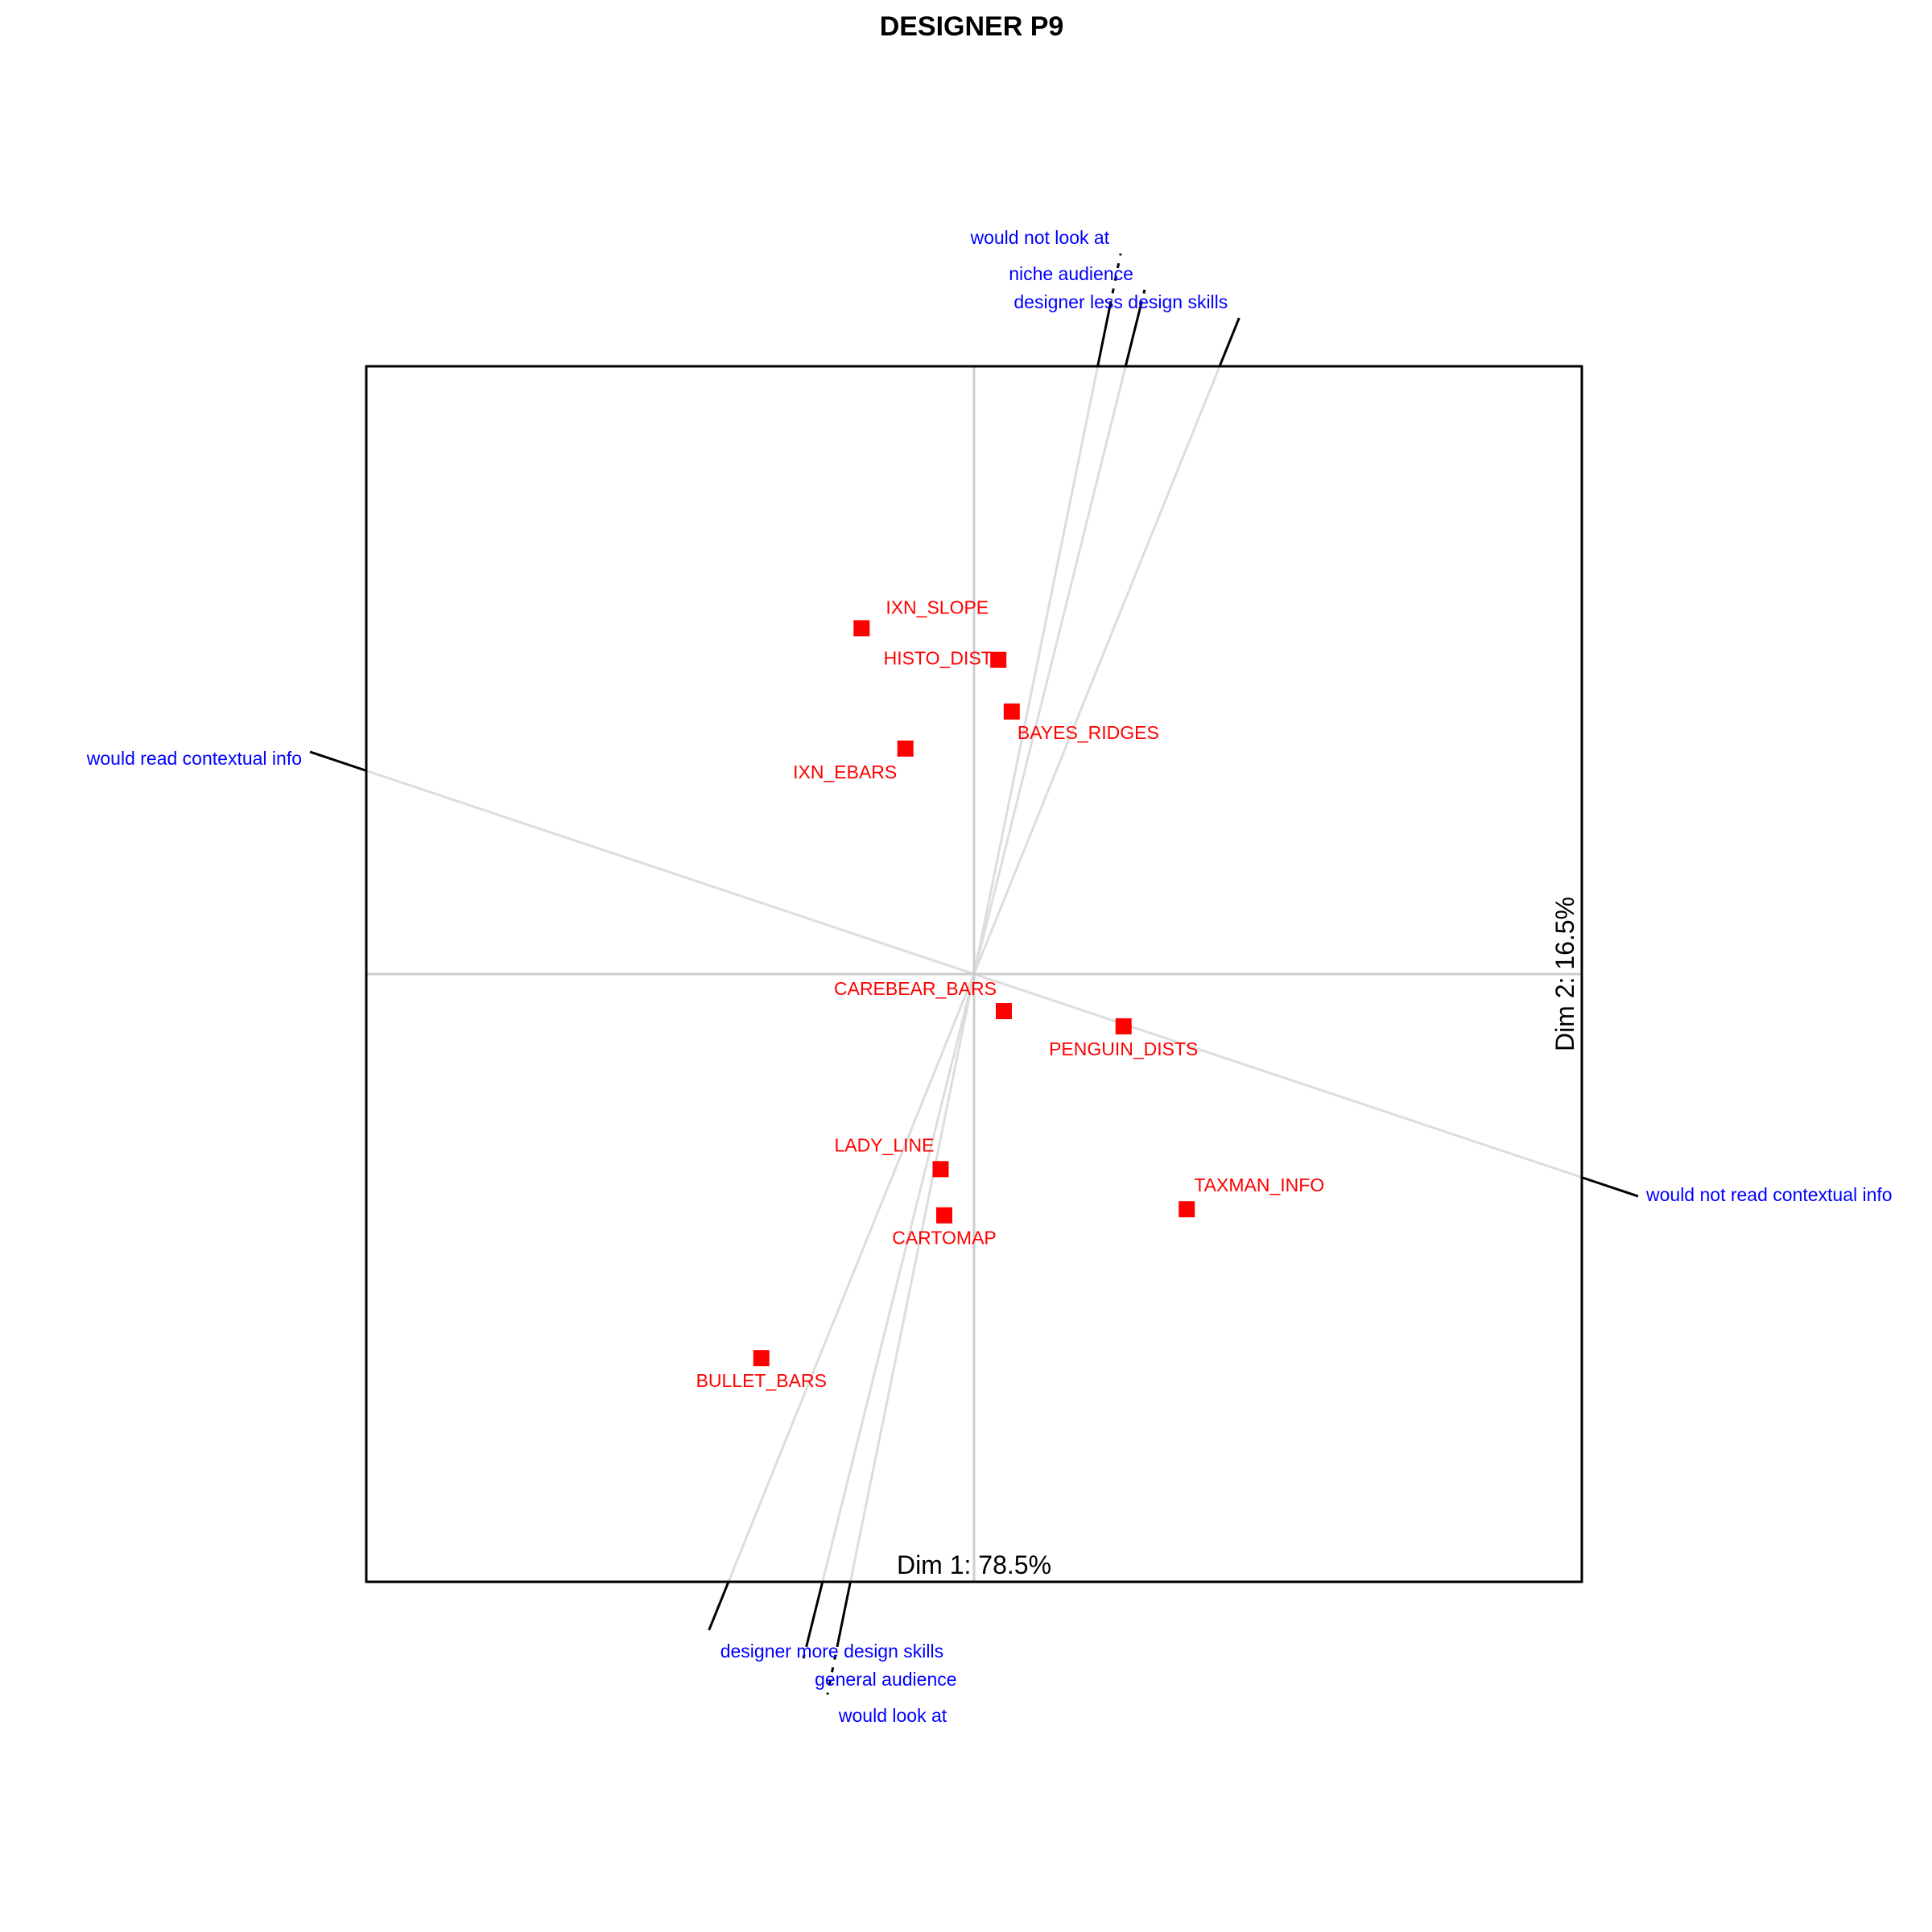  What do you see at coordinates (1011, 711) in the screenshot?
I see `point-marker-bayes-ridges` at bounding box center [1011, 711].